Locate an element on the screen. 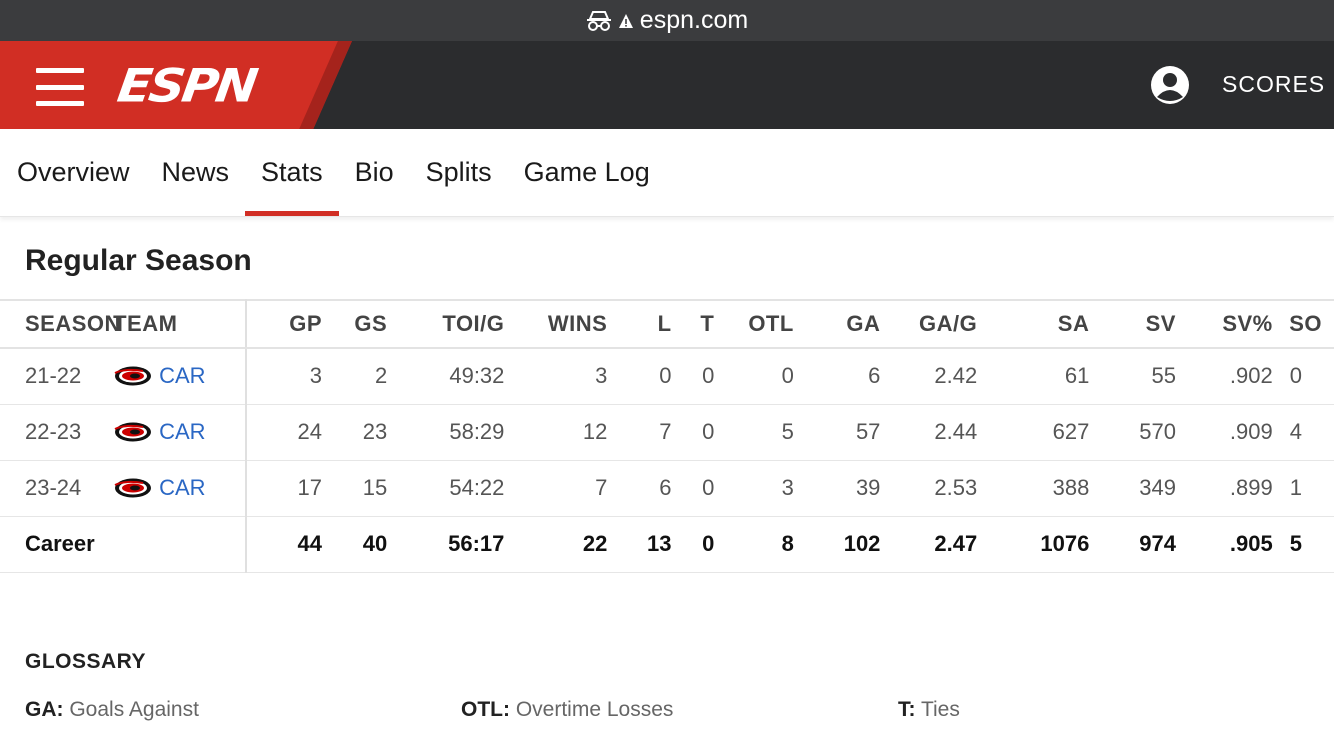 This screenshot has height=750, width=1334. site-header: ESPN SCORES is located at coordinates (667, 85).